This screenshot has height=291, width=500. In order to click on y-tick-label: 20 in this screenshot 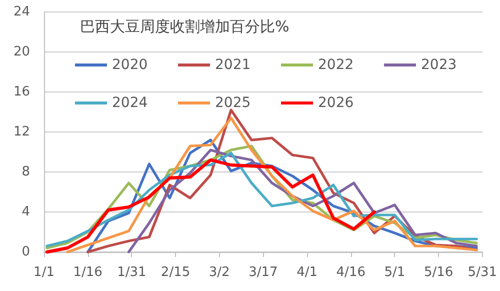, I will do `click(21, 52)`.